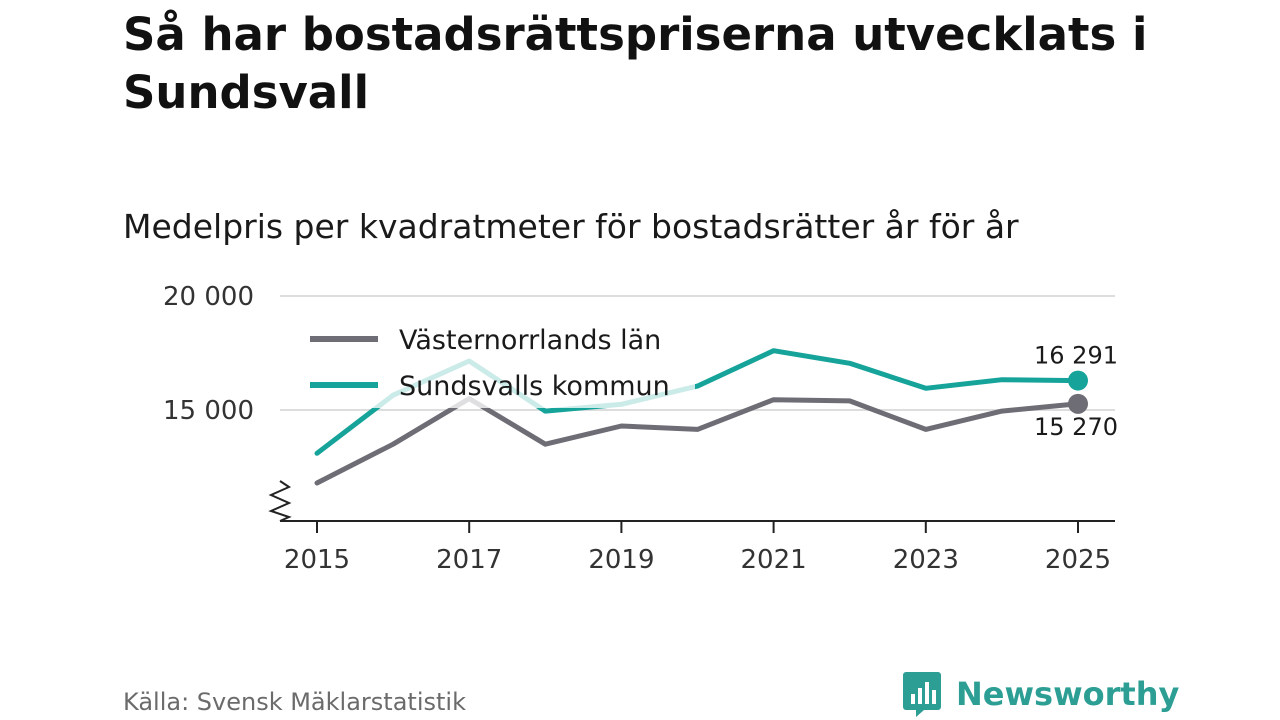 This screenshot has height=720, width=1280. Describe the element at coordinates (1078, 403) in the screenshot. I see `end-point-lan` at that location.